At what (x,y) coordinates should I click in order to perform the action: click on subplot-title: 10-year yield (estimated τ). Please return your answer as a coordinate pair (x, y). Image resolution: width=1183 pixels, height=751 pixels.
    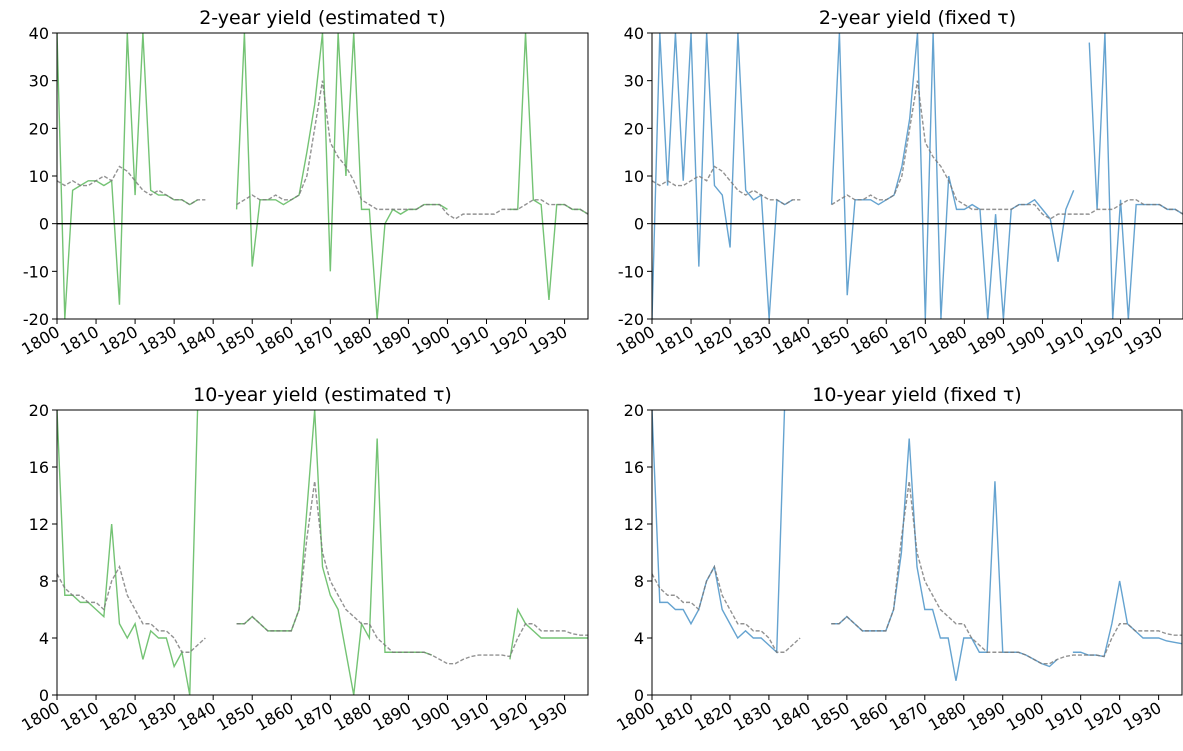
    Looking at the image, I should click on (322, 395).